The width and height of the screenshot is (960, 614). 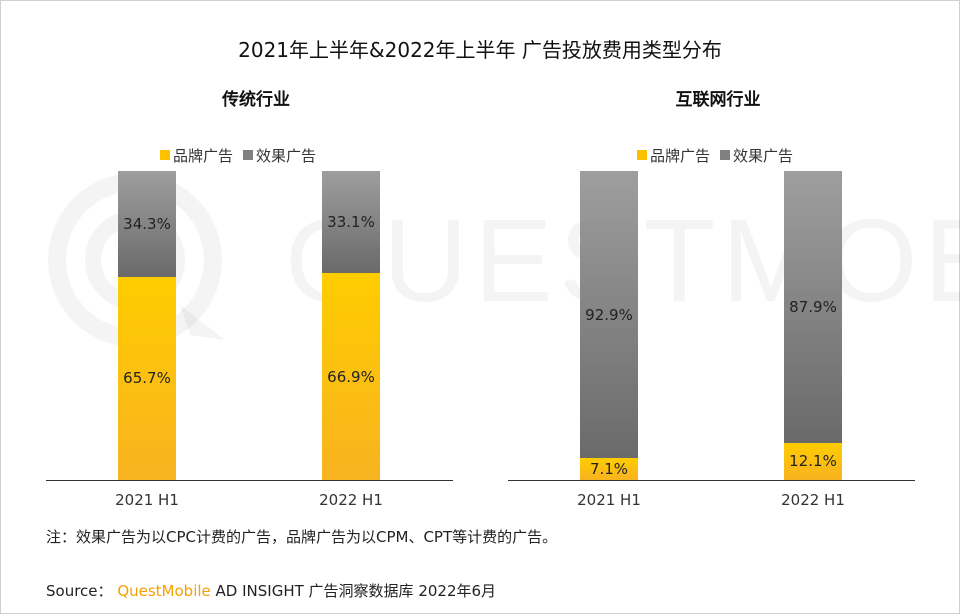 I want to click on stacked-bar: 12.1% 87.9%, so click(x=813, y=325).